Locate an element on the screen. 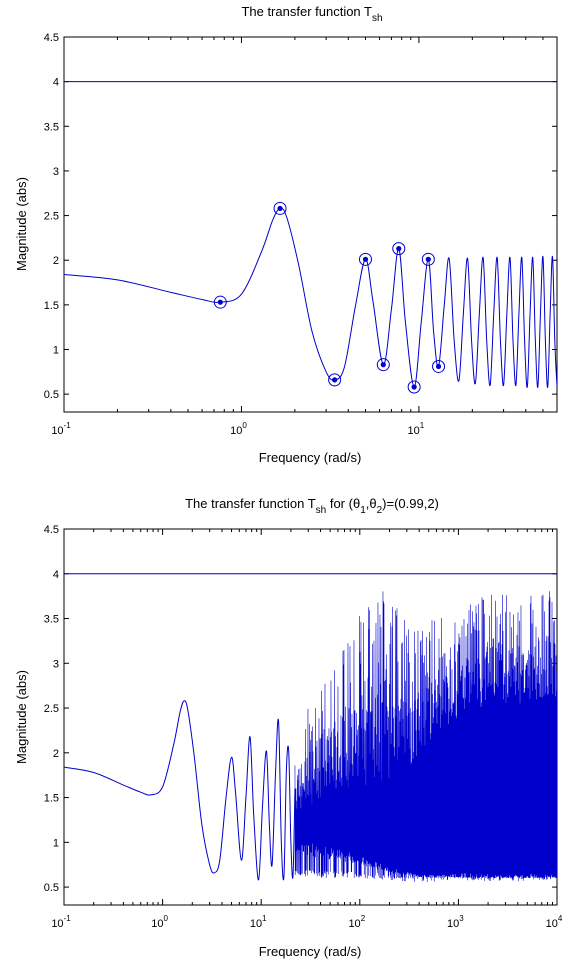 The height and width of the screenshot is (968, 575). chart-bottom-xlabel: Frequency (rad/s) is located at coordinates (310, 951).